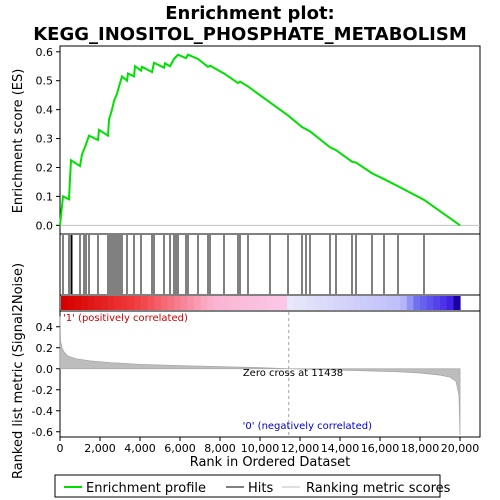 Image resolution: width=500 pixels, height=500 pixels. I want to click on zero-cross-label: Zero cross at 11438, so click(293, 373).